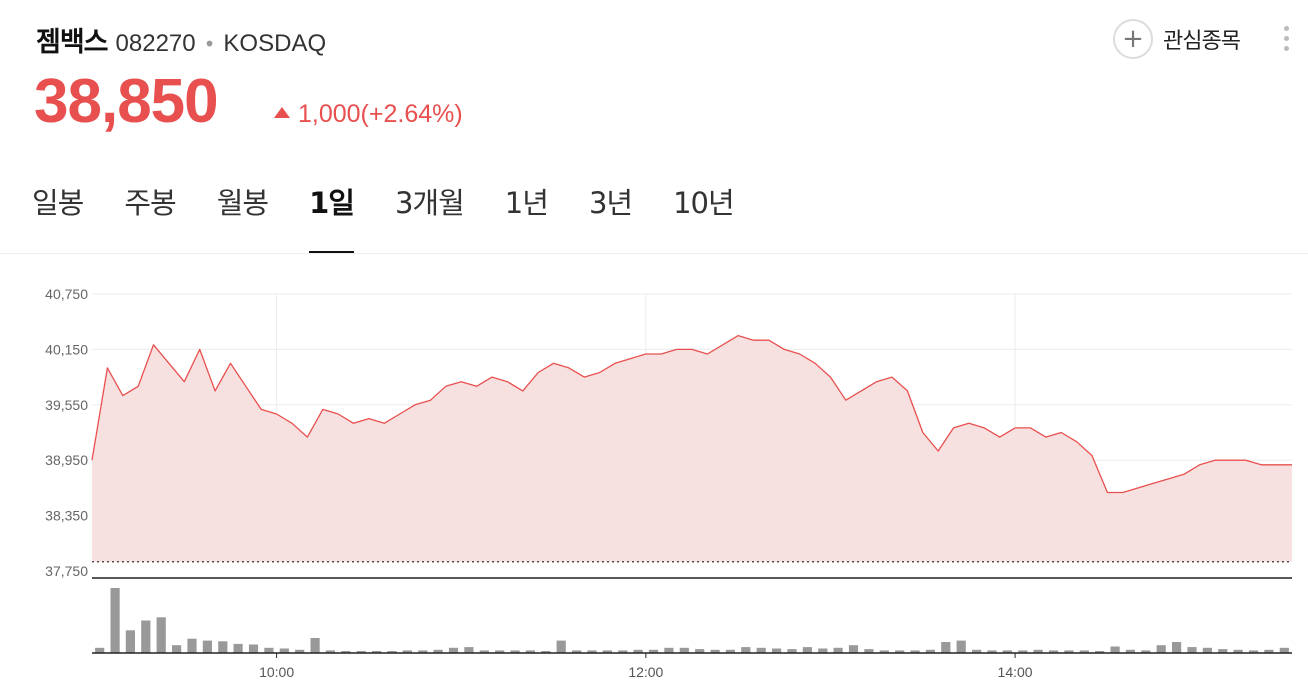  Describe the element at coordinates (155, 43) in the screenshot. I see `stock-code: 082270` at that location.